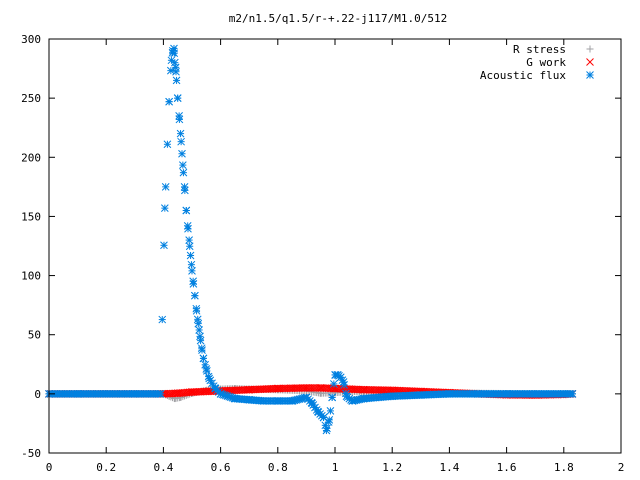  I want to click on x-tick-label: 1.4, so click(449, 467).